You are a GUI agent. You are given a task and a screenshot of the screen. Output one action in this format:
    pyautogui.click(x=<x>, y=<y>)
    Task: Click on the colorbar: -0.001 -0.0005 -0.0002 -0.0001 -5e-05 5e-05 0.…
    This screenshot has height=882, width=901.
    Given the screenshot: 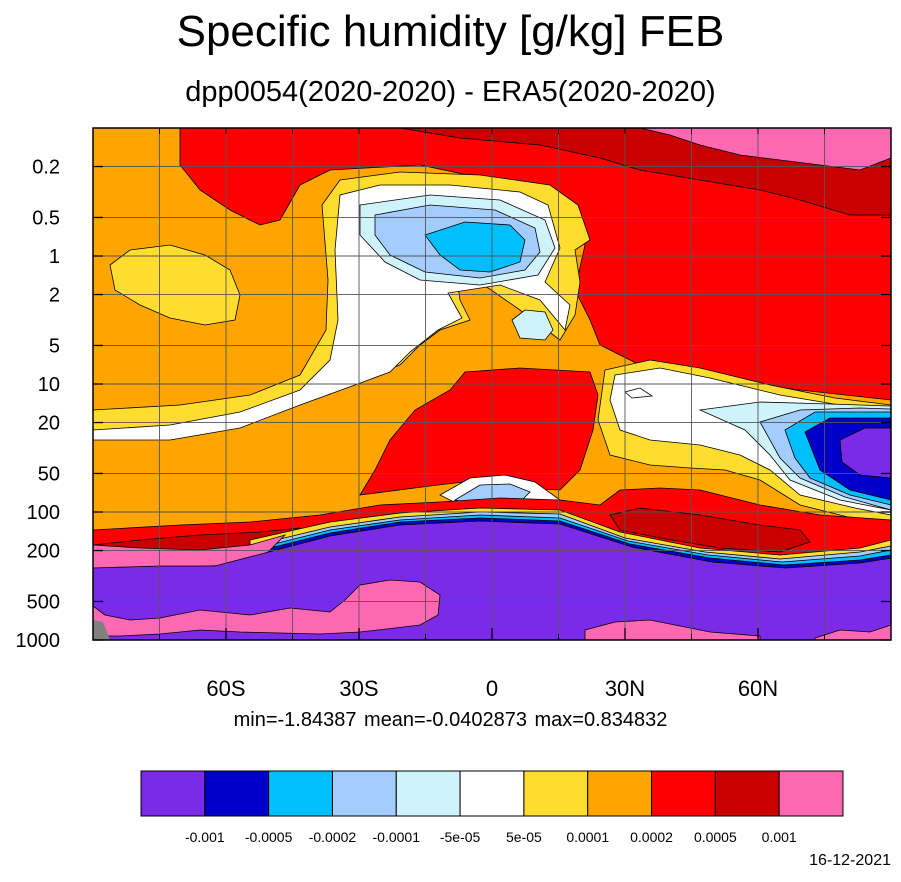 What is the action you would take?
    pyautogui.click(x=492, y=807)
    